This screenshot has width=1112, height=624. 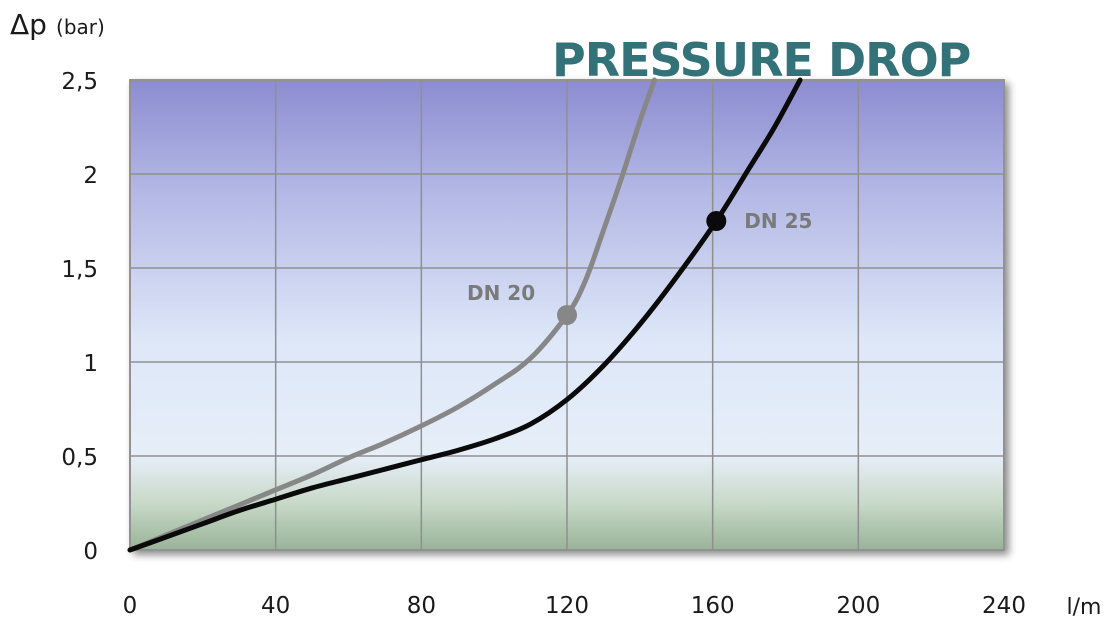 I want to click on x-tick-label: 200, so click(x=858, y=606).